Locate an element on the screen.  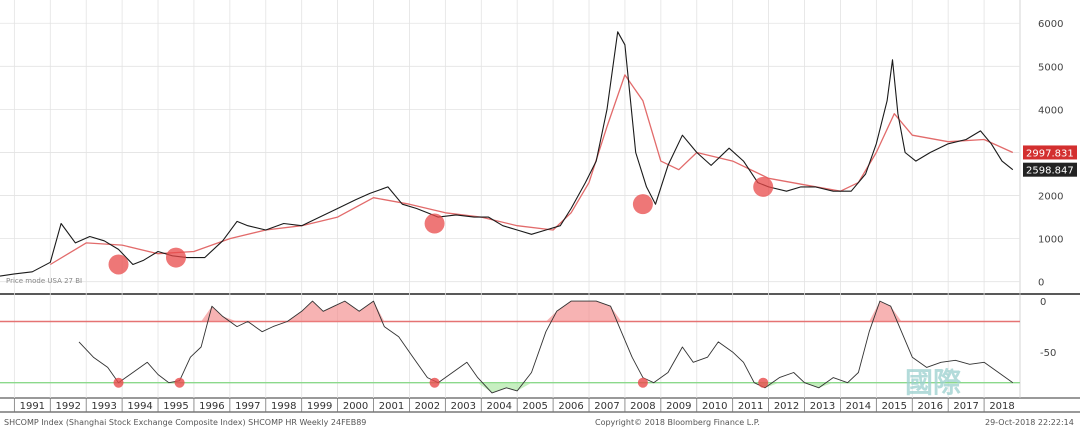
x-tick-label: 1991 is located at coordinates (32, 406).